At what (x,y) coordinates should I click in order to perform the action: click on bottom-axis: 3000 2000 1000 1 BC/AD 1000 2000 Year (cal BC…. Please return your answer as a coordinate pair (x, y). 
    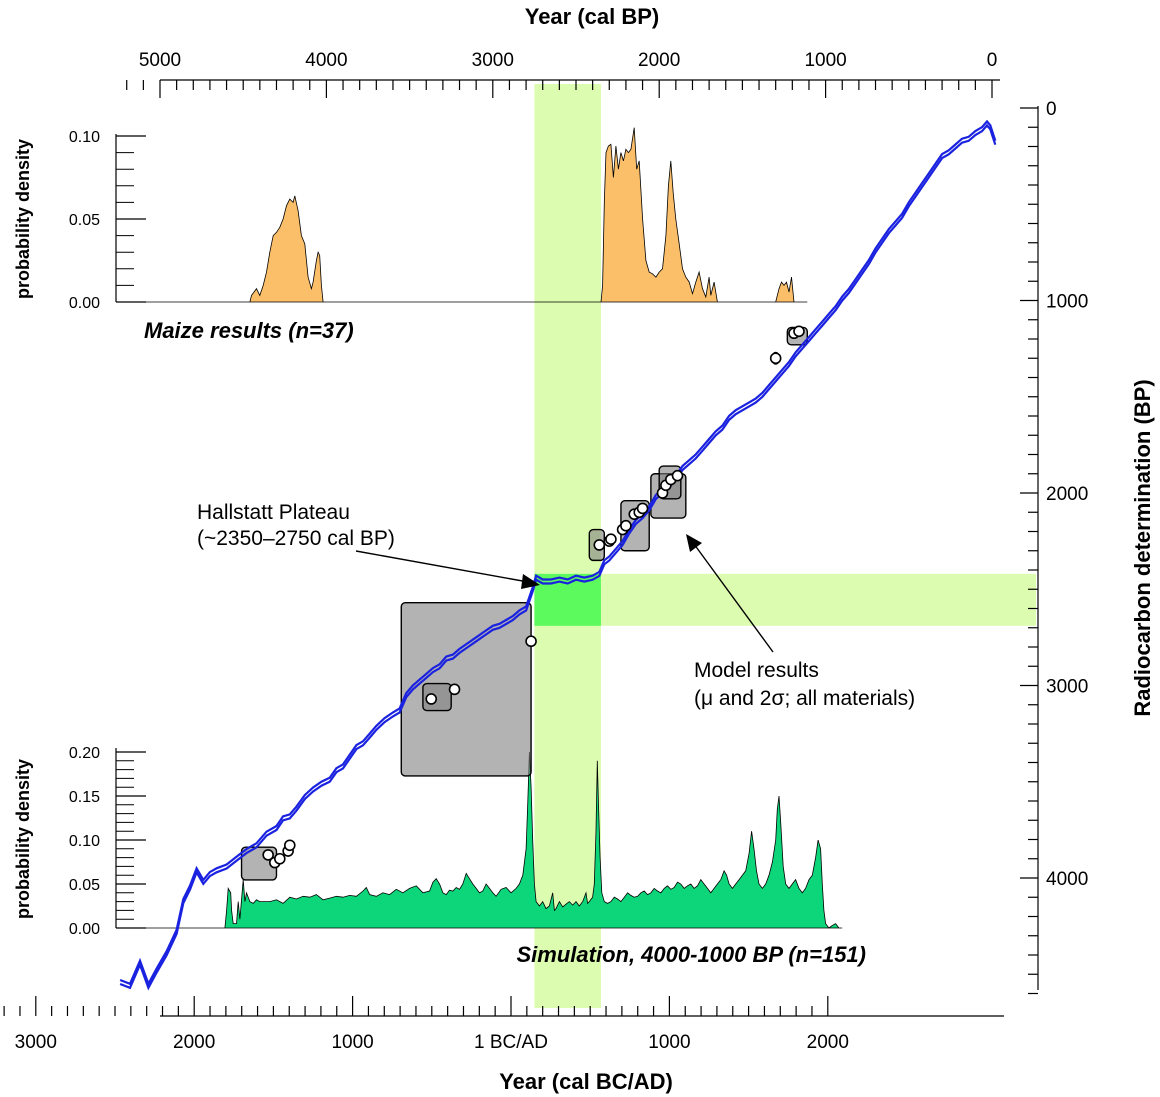
    Looking at the image, I should click on (503, 1045).